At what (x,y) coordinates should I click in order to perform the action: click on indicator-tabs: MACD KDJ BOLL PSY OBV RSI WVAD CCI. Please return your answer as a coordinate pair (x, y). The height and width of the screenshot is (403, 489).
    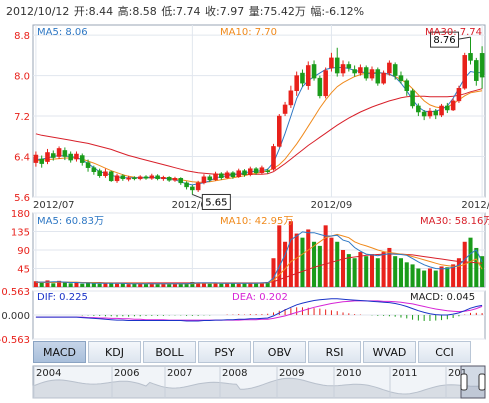
    Looking at the image, I should click on (253, 352).